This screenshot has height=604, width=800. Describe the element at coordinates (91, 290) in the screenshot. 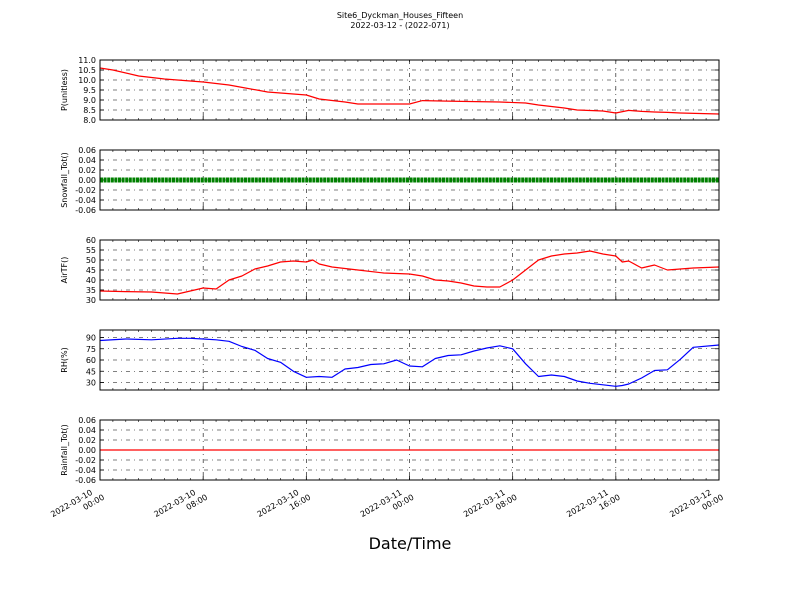

I see `y-tick-label: 35` at that location.